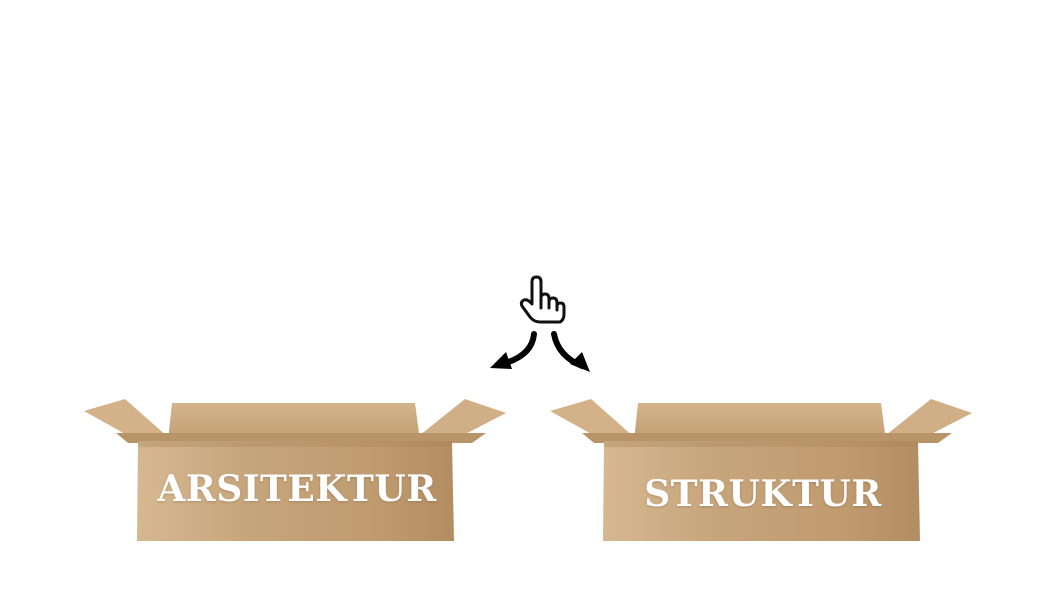  I want to click on box-label: ARSITEKTUR, so click(297, 489).